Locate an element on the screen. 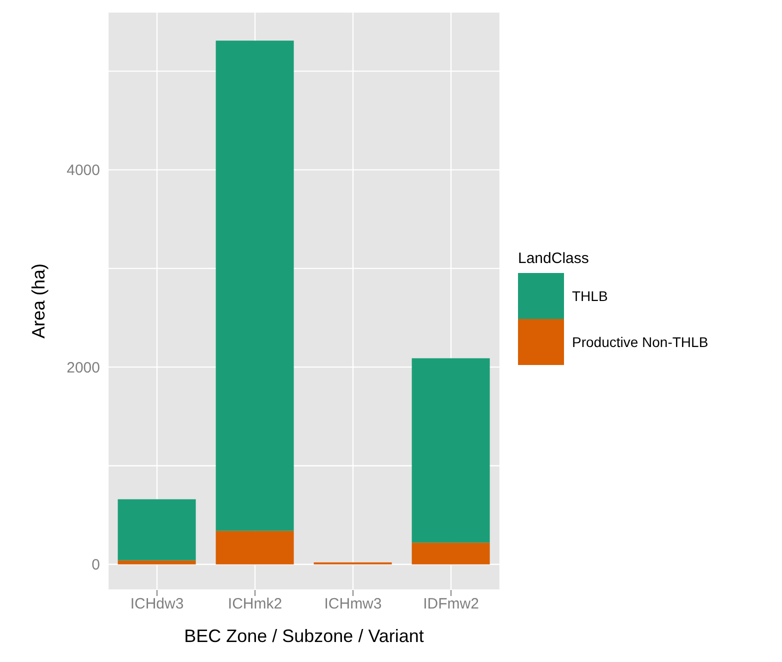 The image size is (782, 662). y-tick-label: 4000 is located at coordinates (83, 171).